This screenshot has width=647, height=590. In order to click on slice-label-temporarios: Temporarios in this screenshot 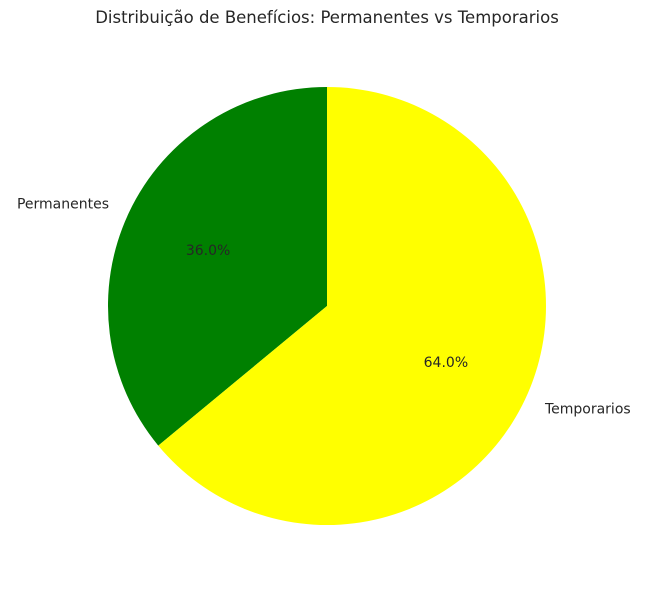, I will do `click(587, 410)`.